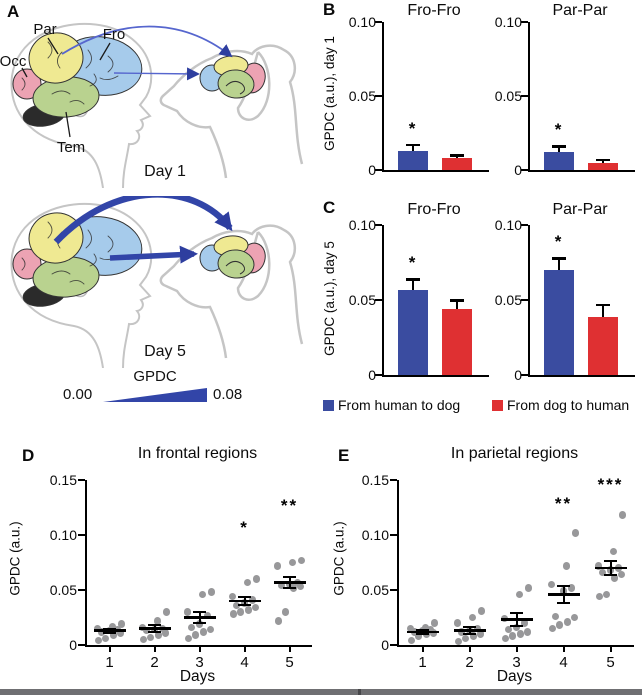 This screenshot has height=695, width=642. Describe the element at coordinates (563, 662) in the screenshot. I see `x-tick-label: 4` at that location.